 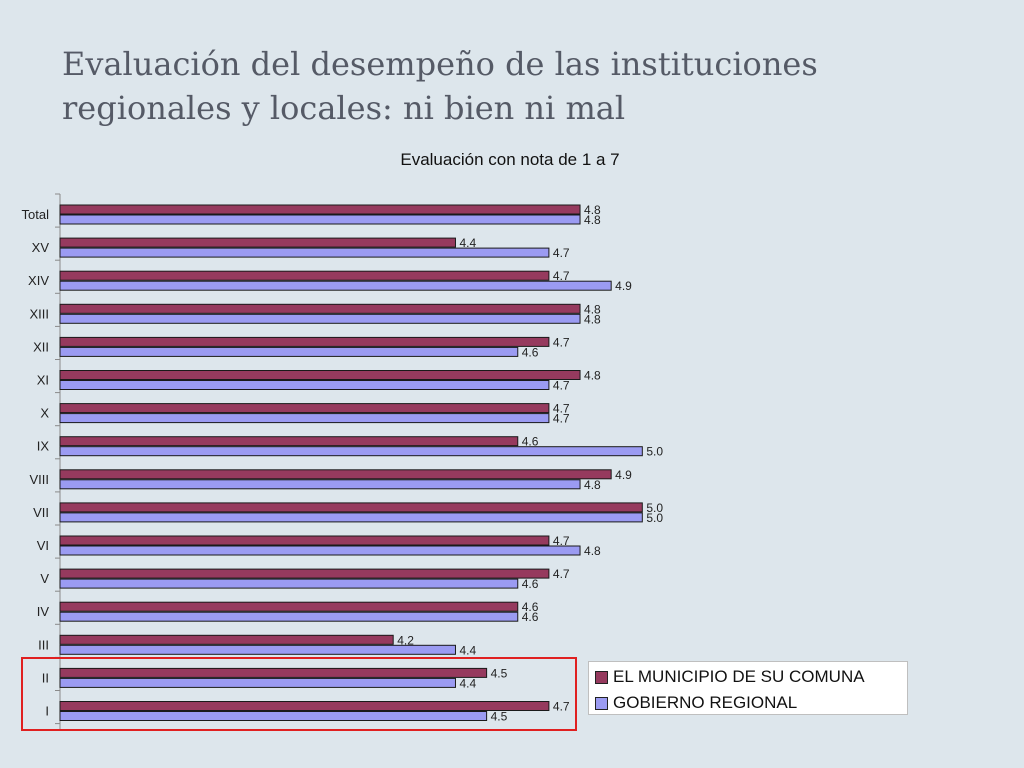 What do you see at coordinates (41, 346) in the screenshot?
I see `category-label: XII` at bounding box center [41, 346].